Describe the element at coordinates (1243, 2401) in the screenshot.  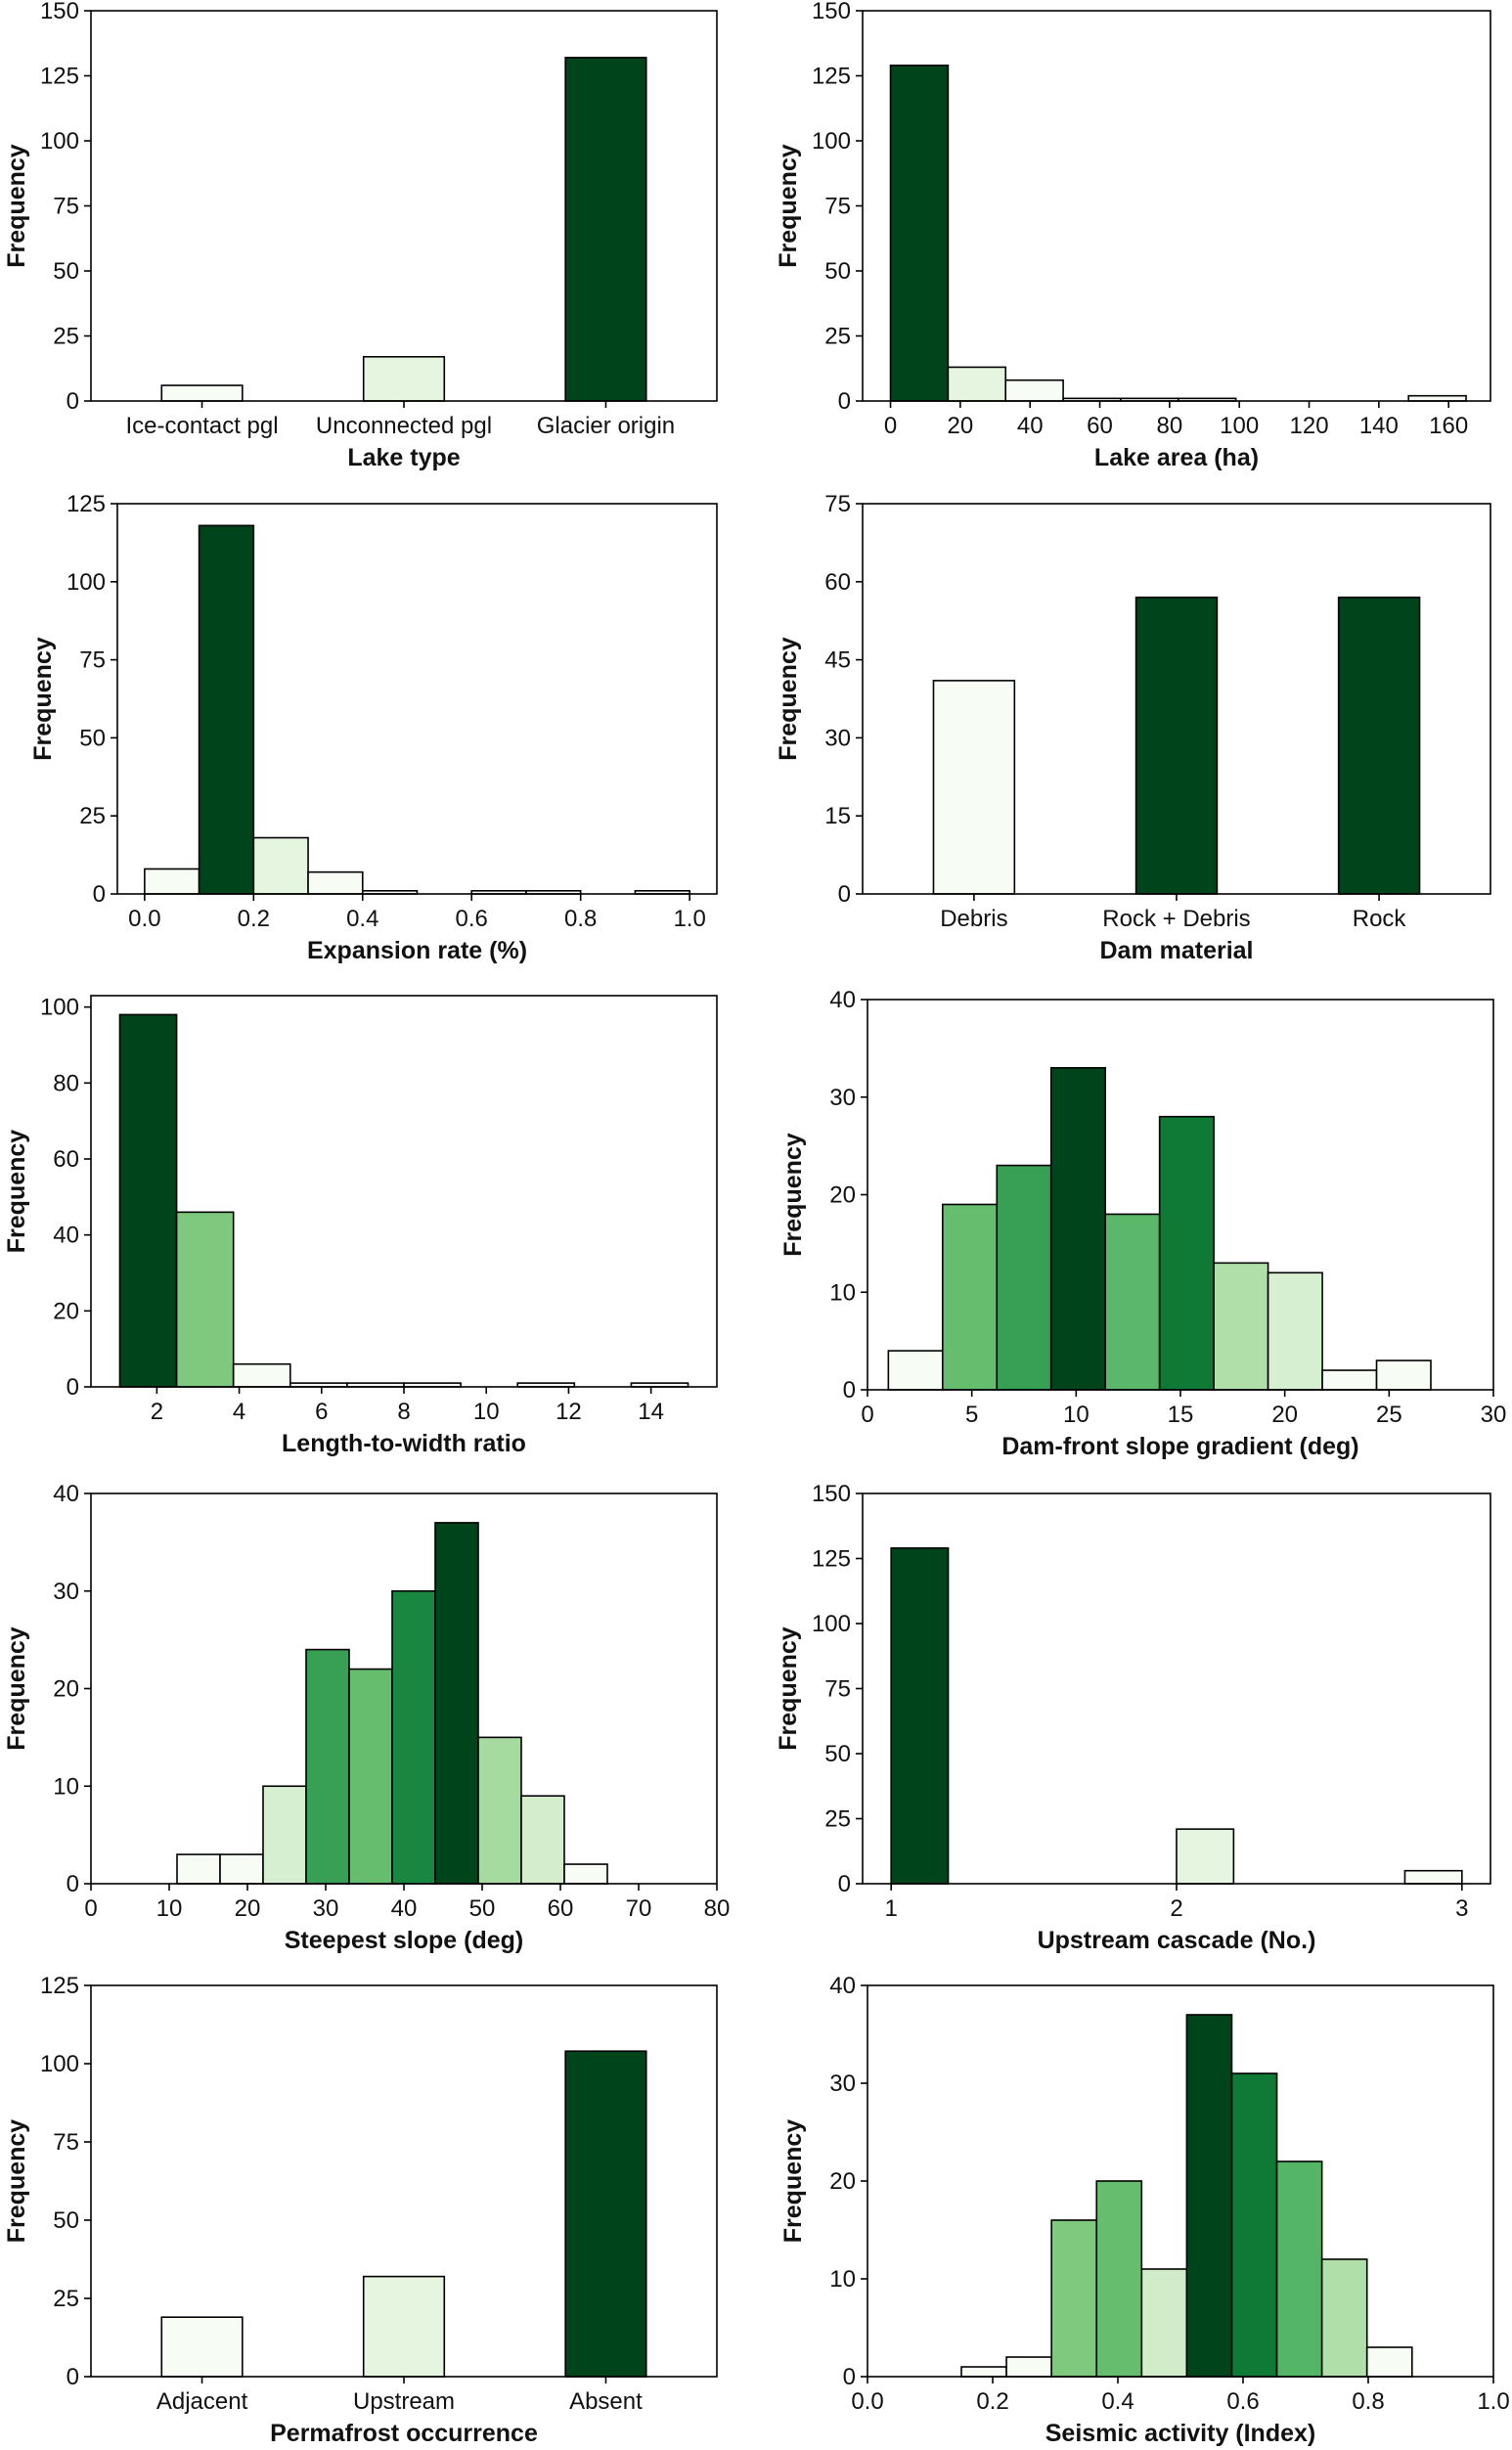
I see `x-tick-label-seismic-activity-3: 0.6` at that location.